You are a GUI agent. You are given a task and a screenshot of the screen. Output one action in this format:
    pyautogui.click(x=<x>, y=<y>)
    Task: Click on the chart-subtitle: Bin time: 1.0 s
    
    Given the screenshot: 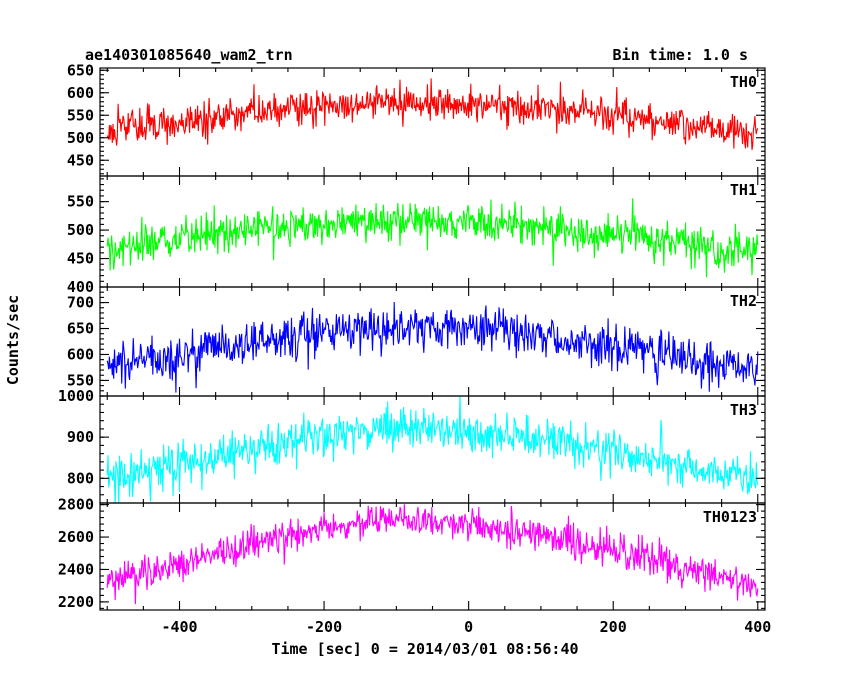 What is the action you would take?
    pyautogui.click(x=680, y=55)
    